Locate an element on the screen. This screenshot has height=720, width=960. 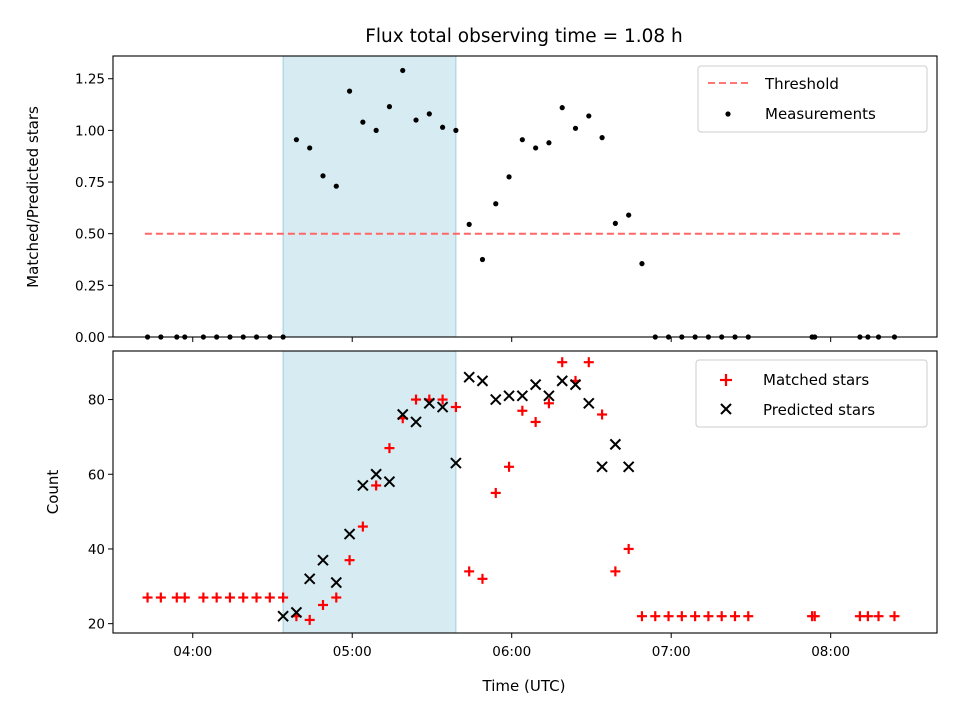
y-tick-label: 80 is located at coordinates (96, 401).